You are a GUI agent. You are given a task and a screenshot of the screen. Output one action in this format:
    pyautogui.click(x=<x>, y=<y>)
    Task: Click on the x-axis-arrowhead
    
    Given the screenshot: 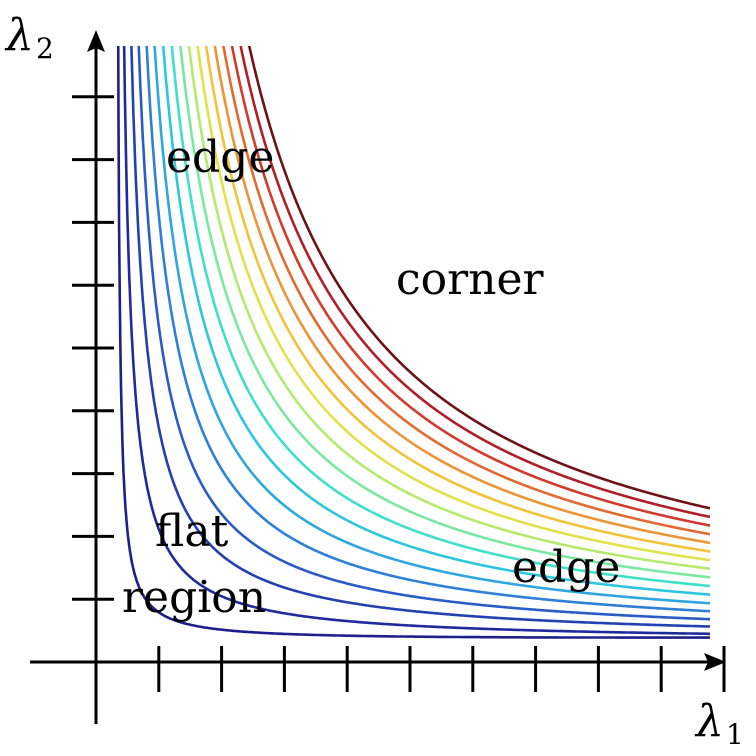 What is the action you would take?
    pyautogui.click(x=715, y=662)
    